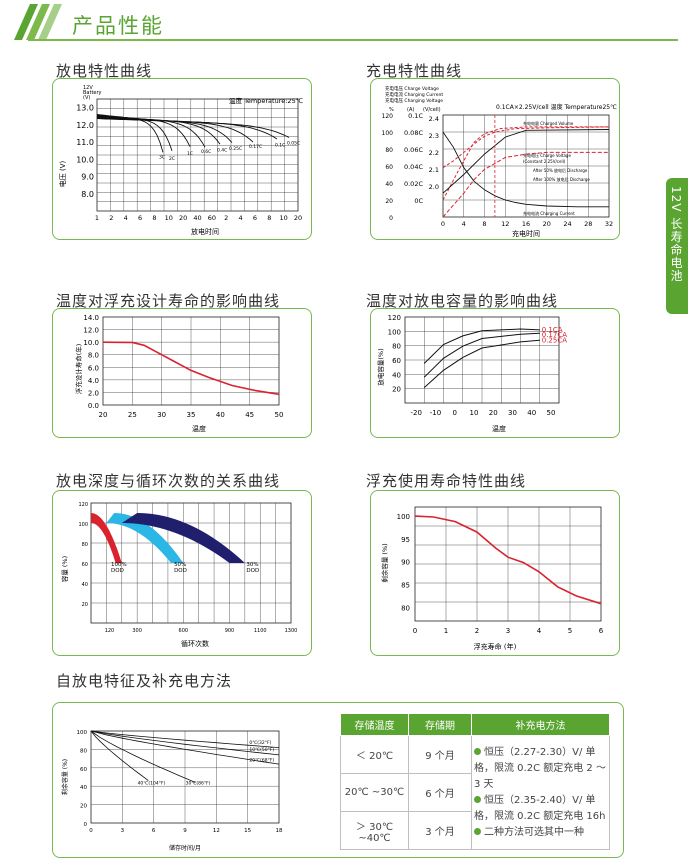  Describe the element at coordinates (199, 428) in the screenshot. I see `temp-life-x-label: 温度` at that location.